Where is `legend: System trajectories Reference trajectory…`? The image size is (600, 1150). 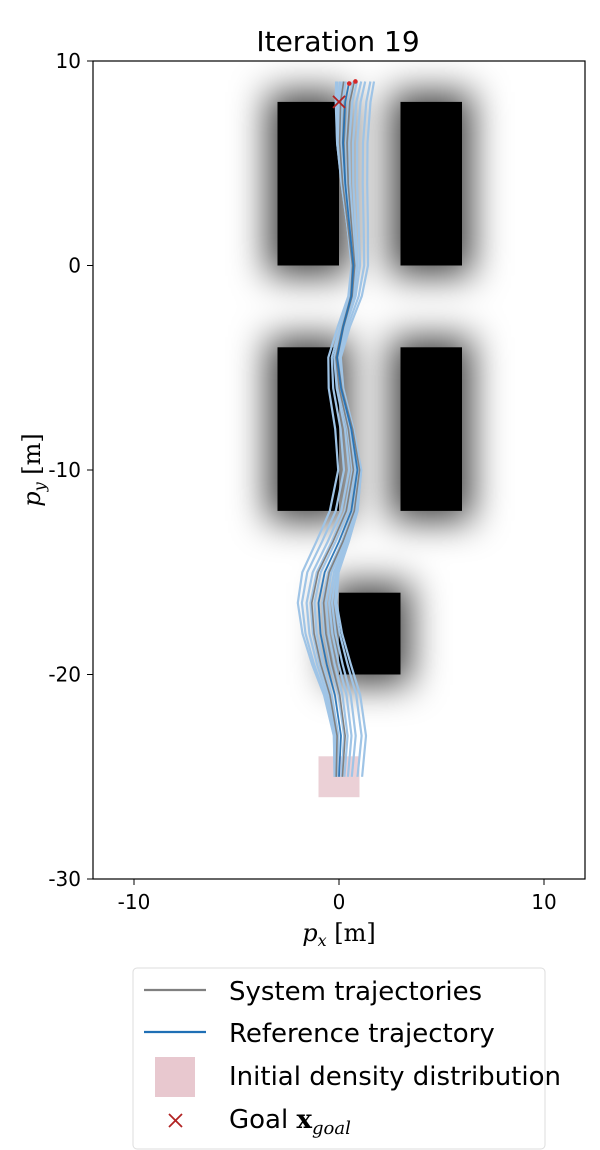 legend: System trajectories Reference trajectory… is located at coordinates (346, 1058).